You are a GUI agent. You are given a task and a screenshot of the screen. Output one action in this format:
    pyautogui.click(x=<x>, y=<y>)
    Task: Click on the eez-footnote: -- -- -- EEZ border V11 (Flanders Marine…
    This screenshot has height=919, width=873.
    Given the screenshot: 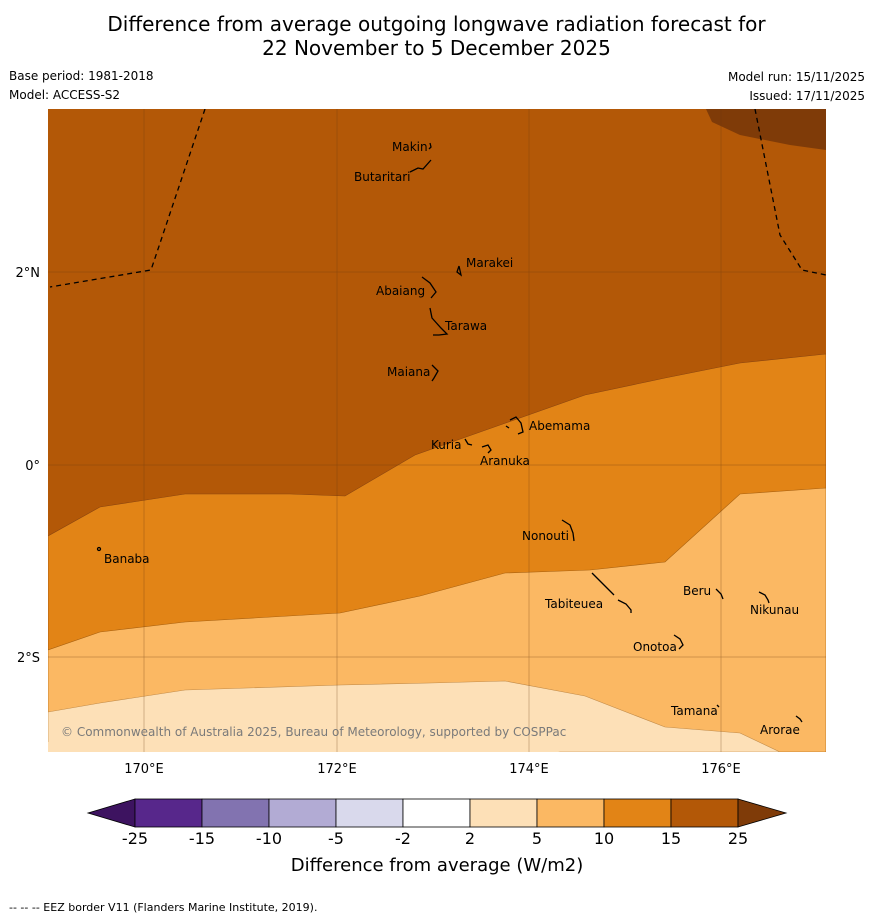 What is the action you would take?
    pyautogui.click(x=163, y=907)
    